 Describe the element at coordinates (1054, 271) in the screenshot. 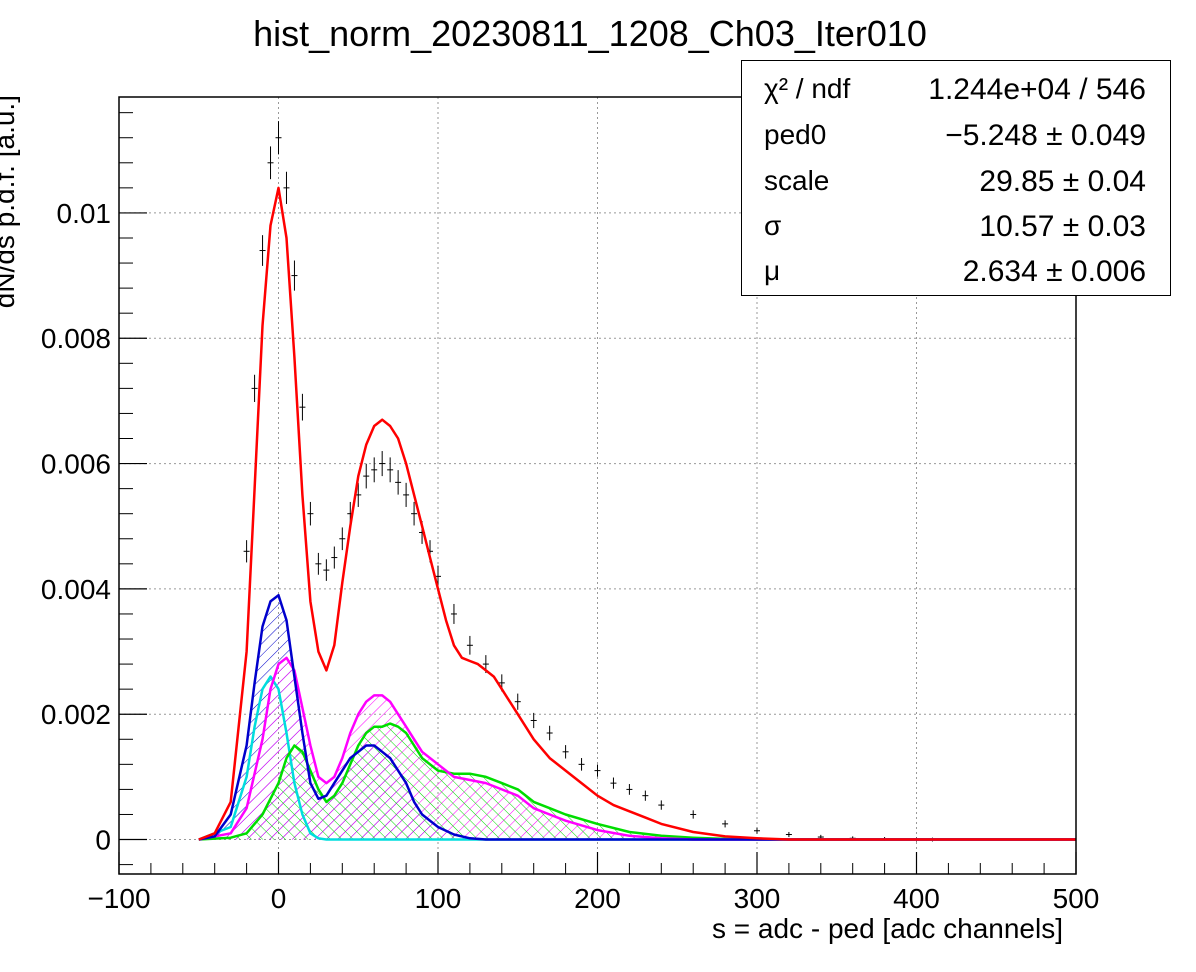

I see `stats-value: 2.634 ± 0.006` at that location.